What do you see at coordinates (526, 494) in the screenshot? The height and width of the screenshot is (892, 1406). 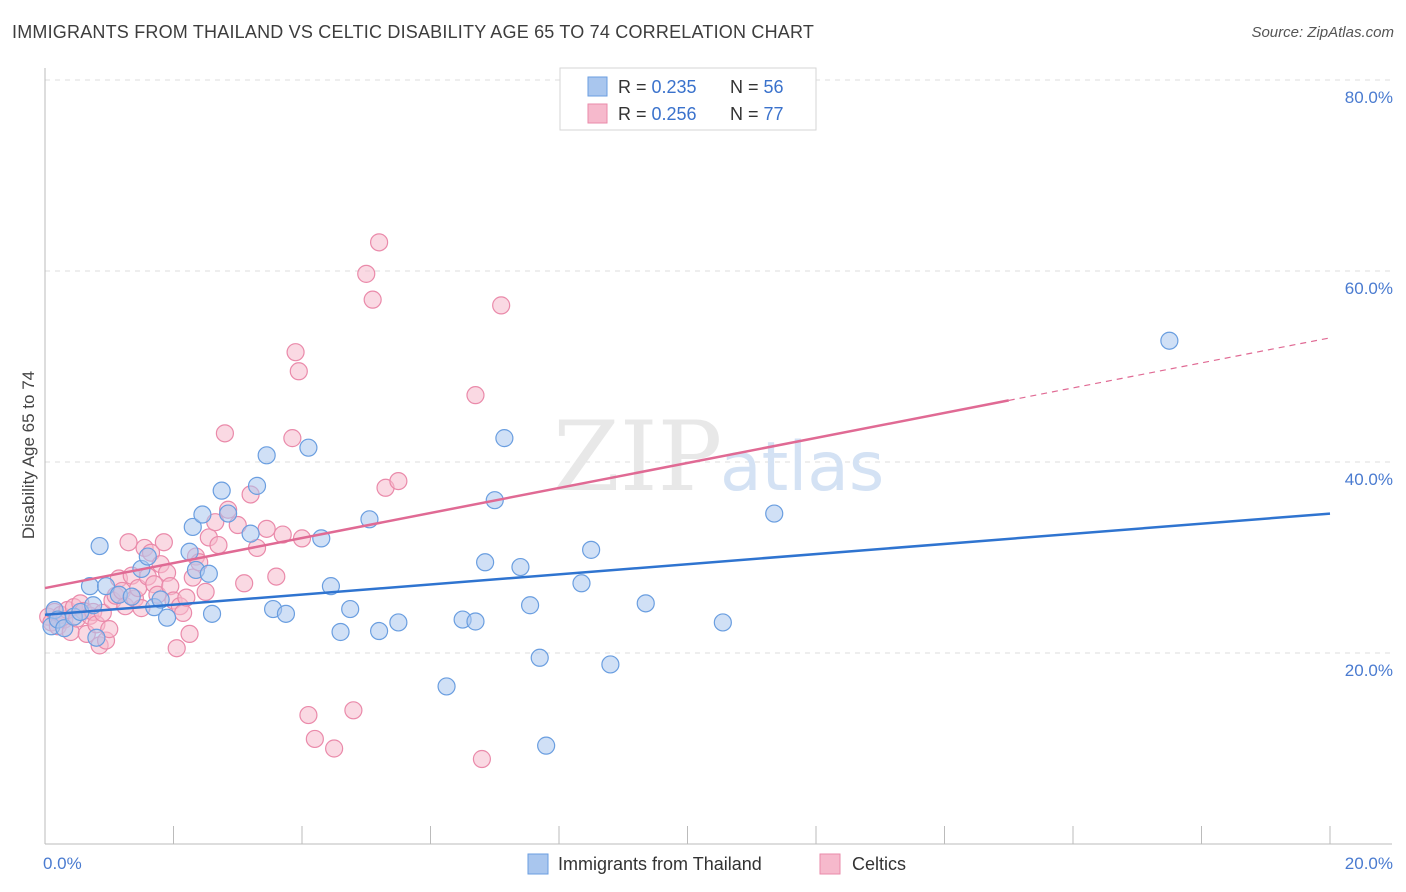 I see `trend-line-celtics` at bounding box center [526, 494].